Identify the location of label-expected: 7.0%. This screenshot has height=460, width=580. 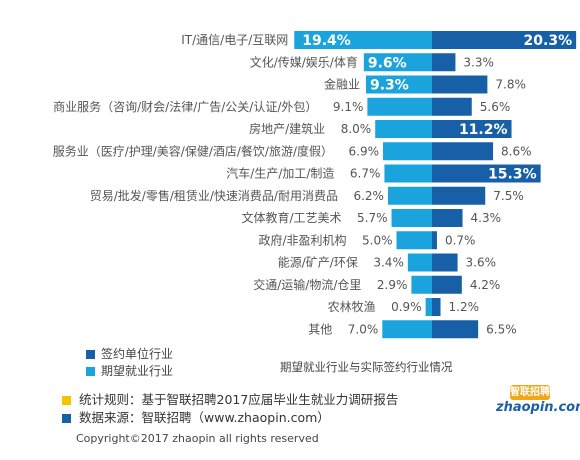
(363, 329).